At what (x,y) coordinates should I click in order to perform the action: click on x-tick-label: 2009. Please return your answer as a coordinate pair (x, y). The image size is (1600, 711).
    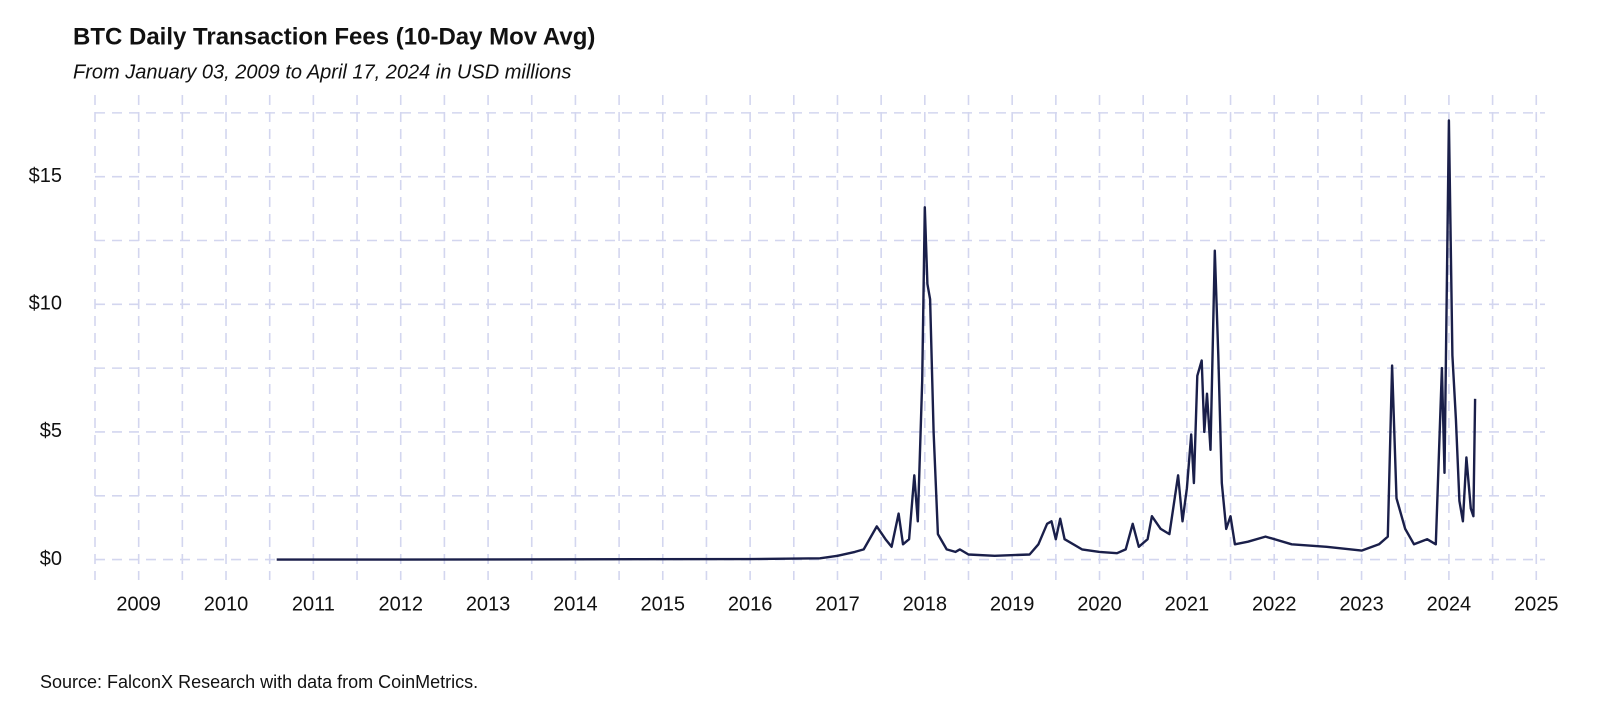
    Looking at the image, I should click on (138, 604).